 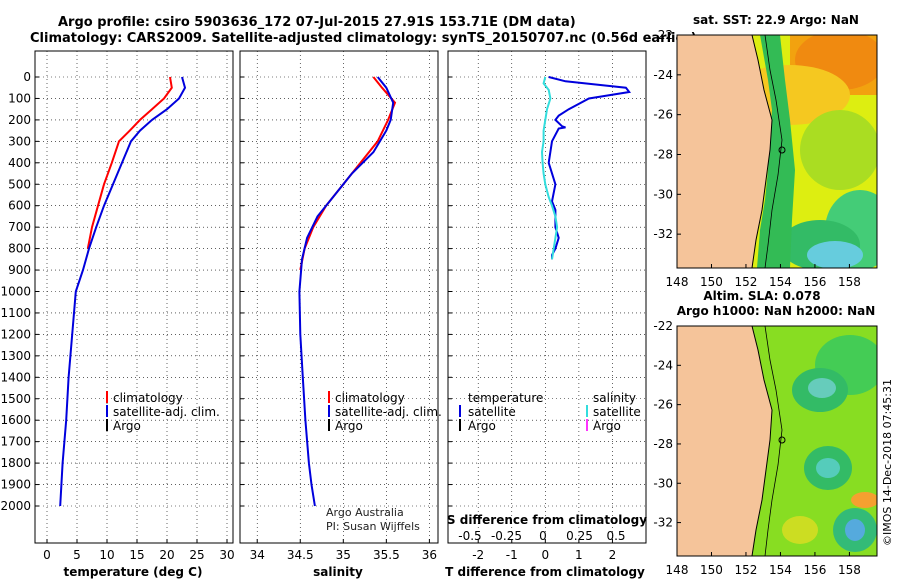 I want to click on s-diff-tick-label: 0.25, so click(x=579, y=536).